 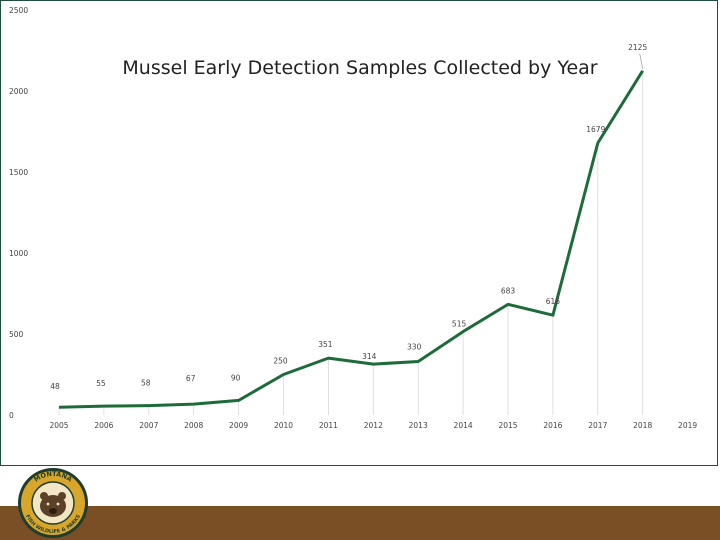 I want to click on x-tick-label: 2016, so click(x=552, y=425).